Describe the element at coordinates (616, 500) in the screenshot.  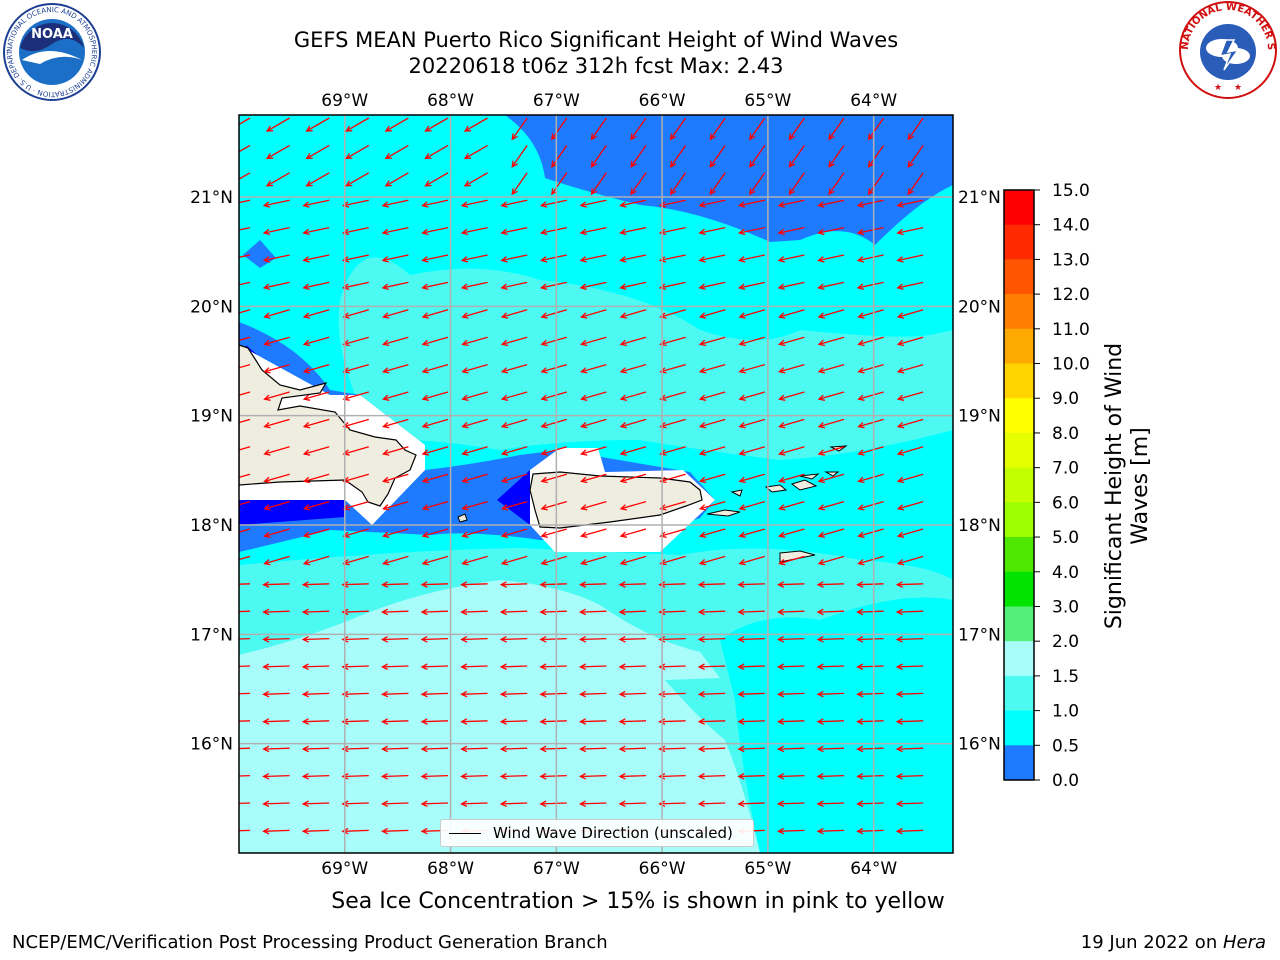
I see `land-puerto-rico` at that location.